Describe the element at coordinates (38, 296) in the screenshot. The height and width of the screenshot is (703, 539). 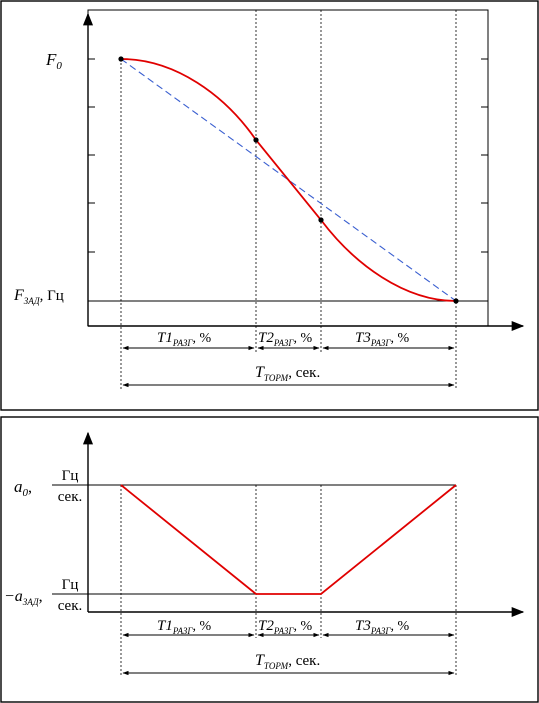
I see `fzad-label: FЗАД, Гц` at that location.